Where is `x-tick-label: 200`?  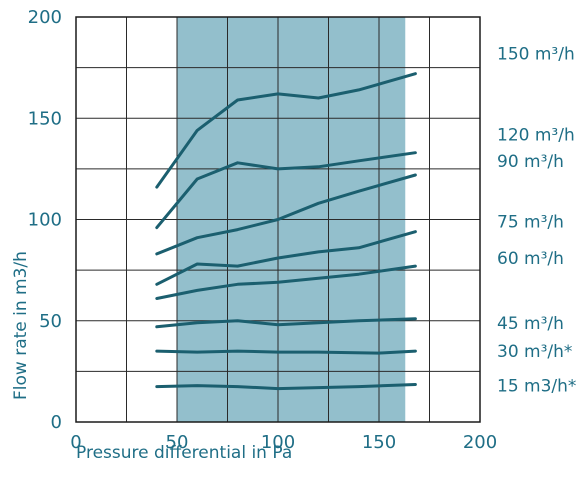
x-tick-label: 200 is located at coordinates (480, 442).